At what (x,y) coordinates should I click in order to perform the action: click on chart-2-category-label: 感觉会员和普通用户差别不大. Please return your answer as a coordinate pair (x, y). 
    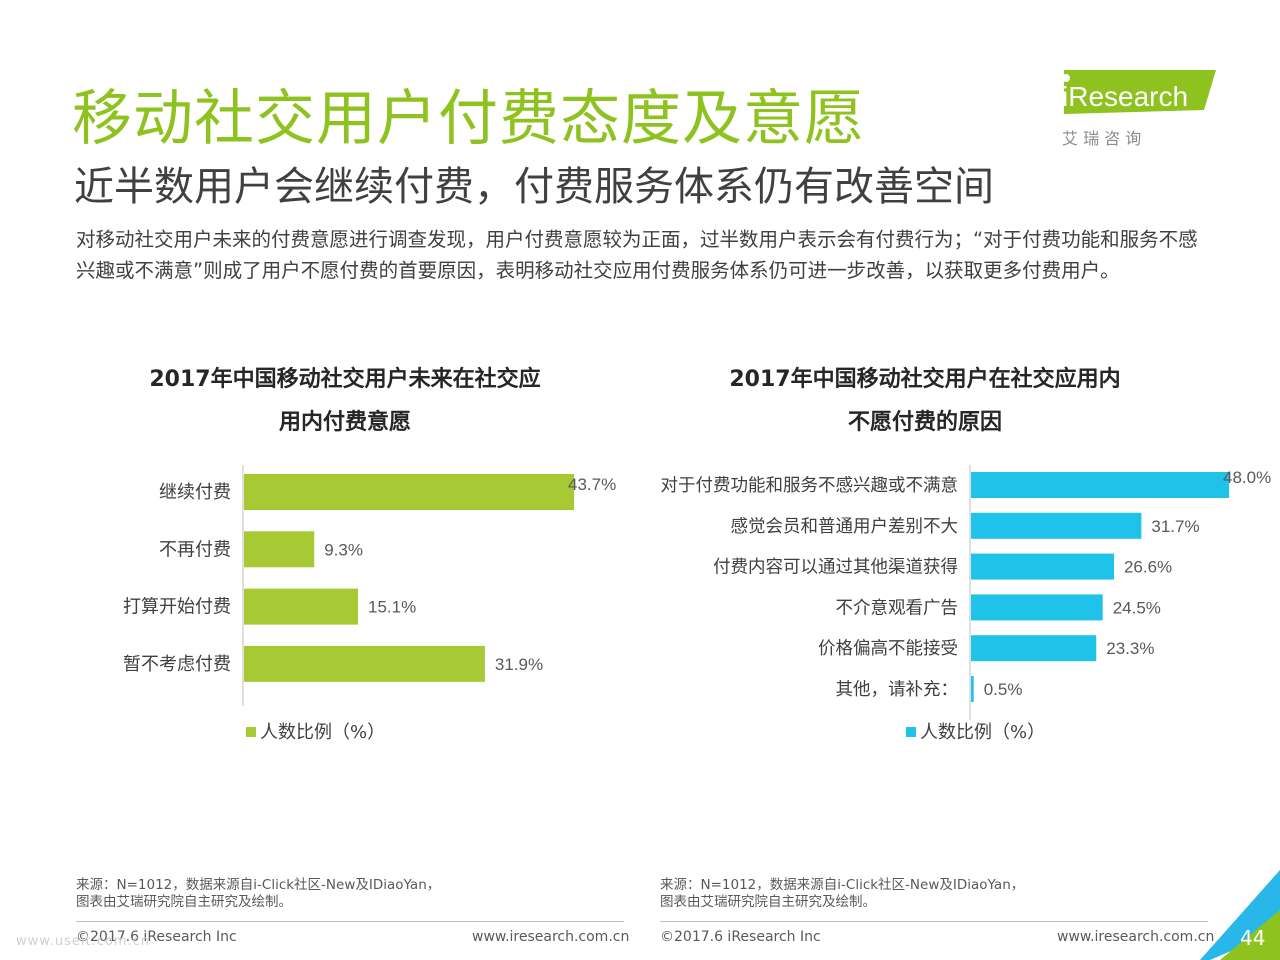
    Looking at the image, I should click on (845, 527).